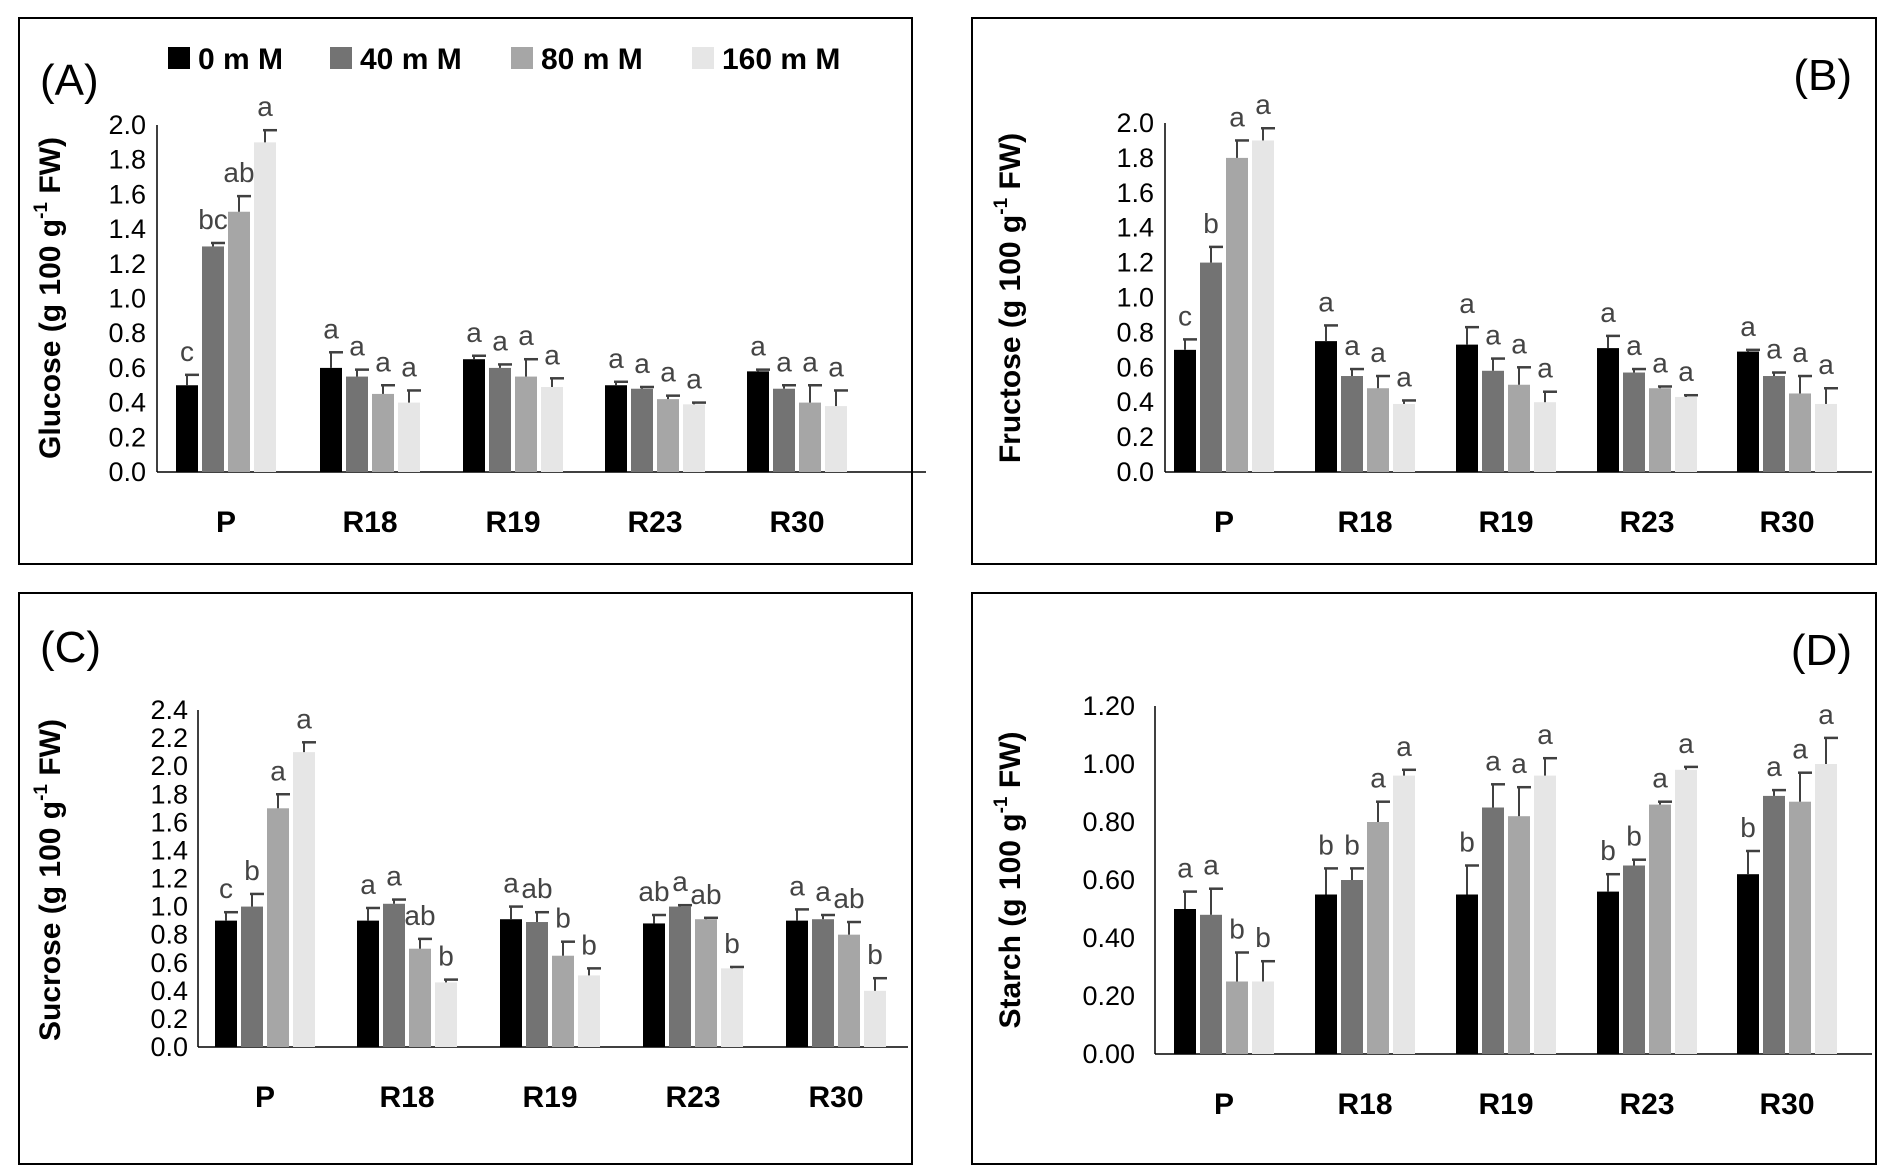  Describe the element at coordinates (1364, 1104) in the screenshot. I see `x-tick-label: R18` at that location.